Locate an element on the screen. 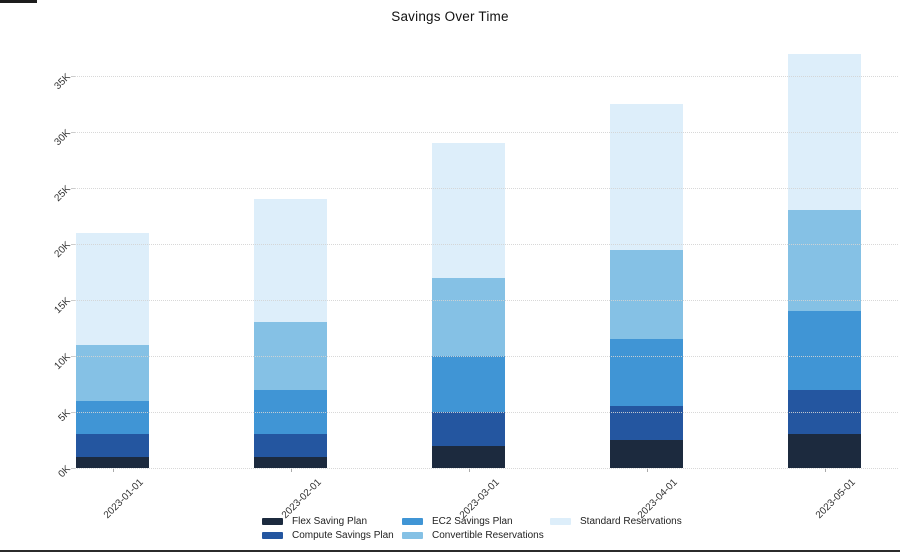 The image size is (900, 552). x-axis-tick-label: 2023-05-01 is located at coordinates (835, 499).